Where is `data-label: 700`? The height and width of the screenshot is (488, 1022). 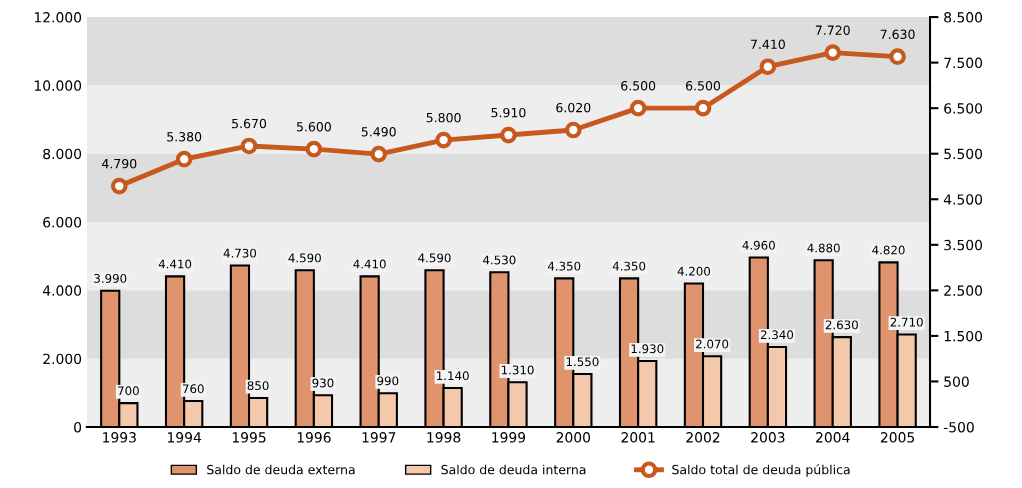 data-label: 700 is located at coordinates (128, 391).